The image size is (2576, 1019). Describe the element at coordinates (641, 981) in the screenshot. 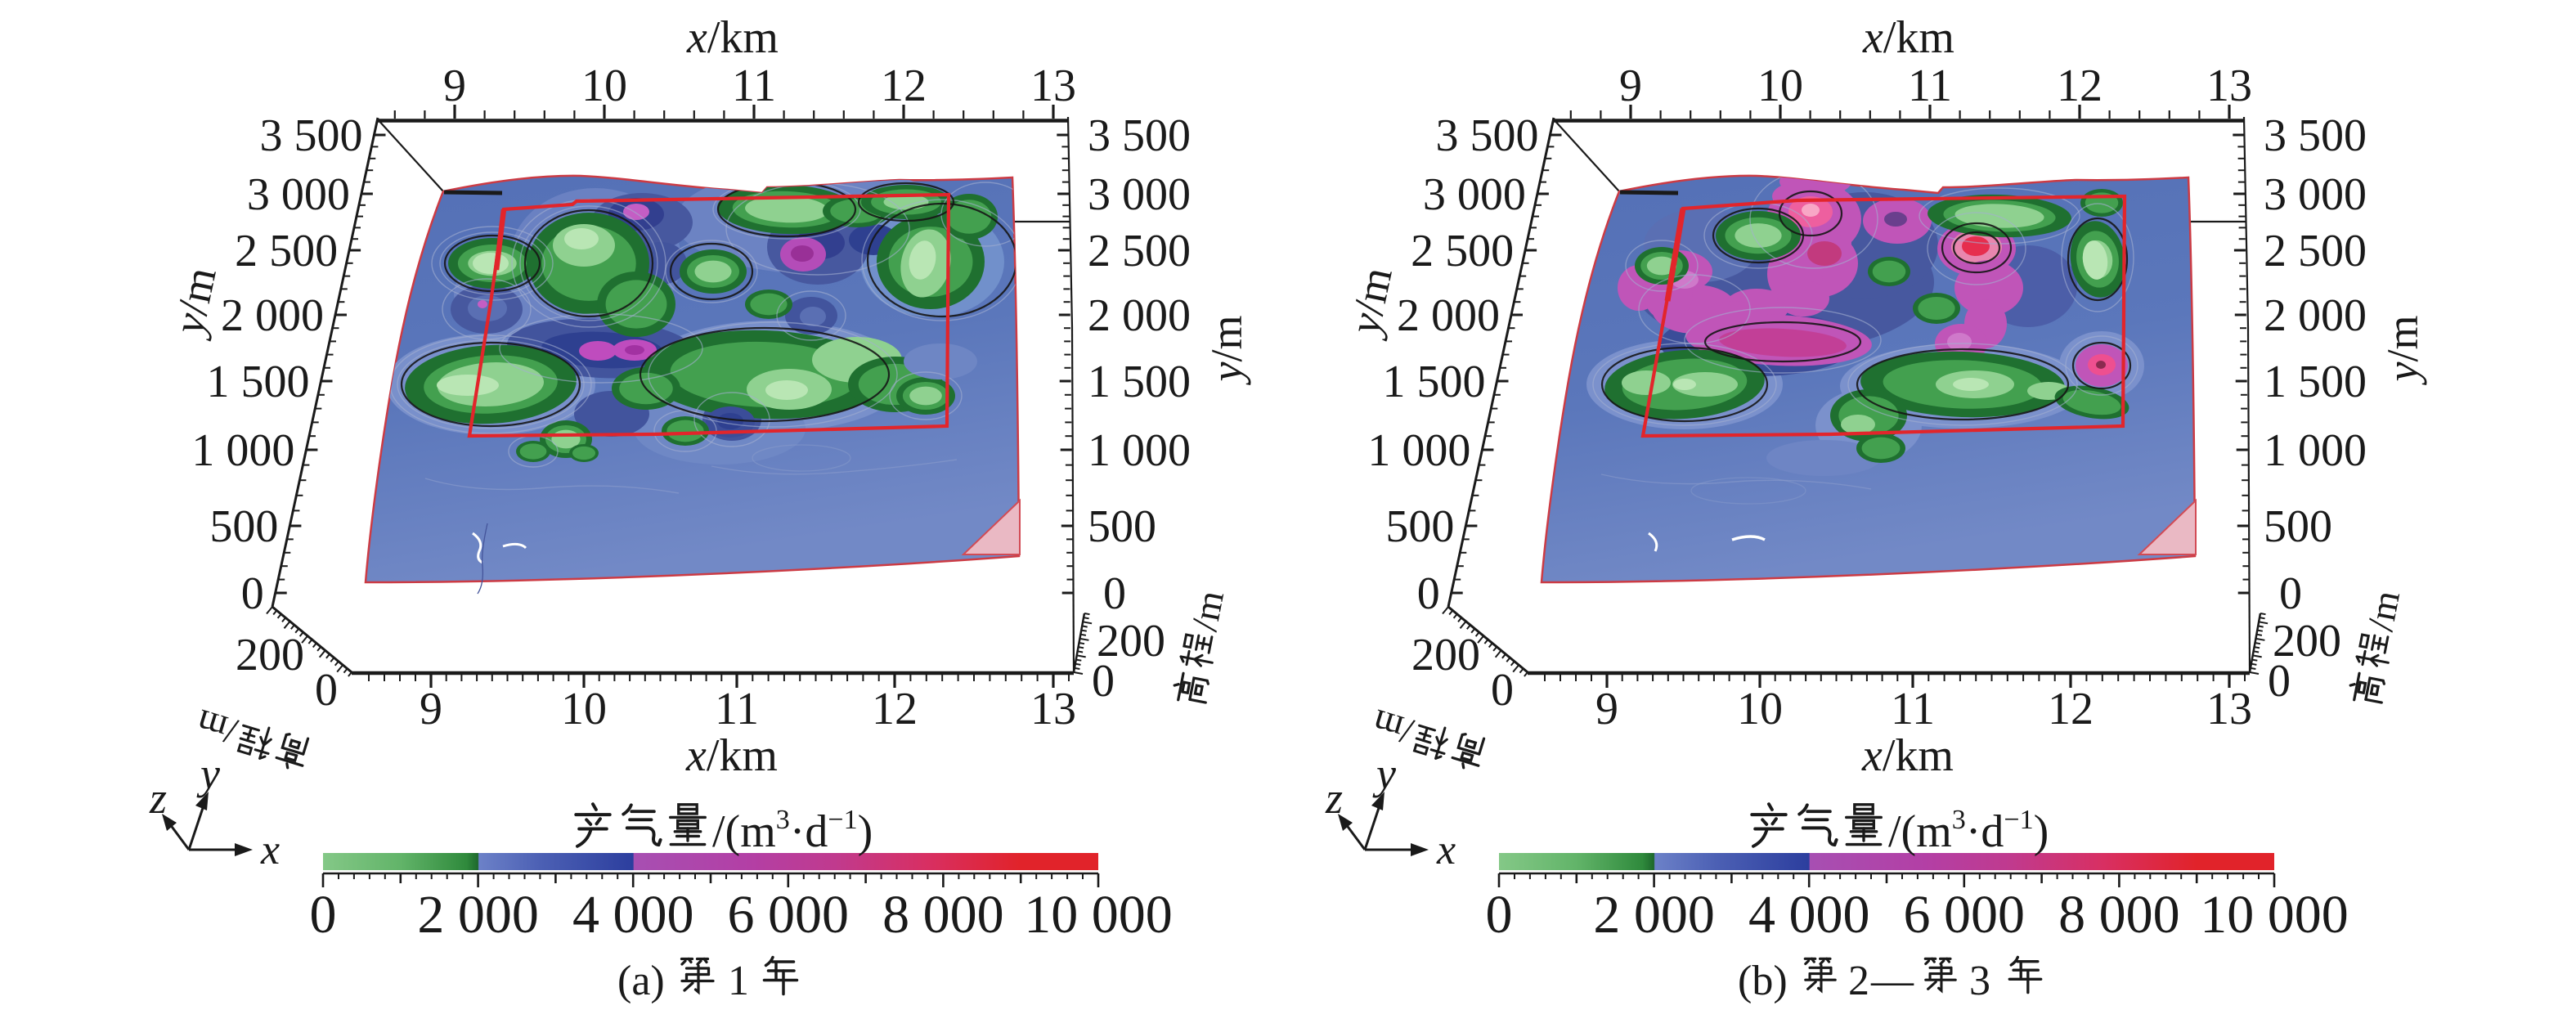

I see `svg-text: (a)` at that location.